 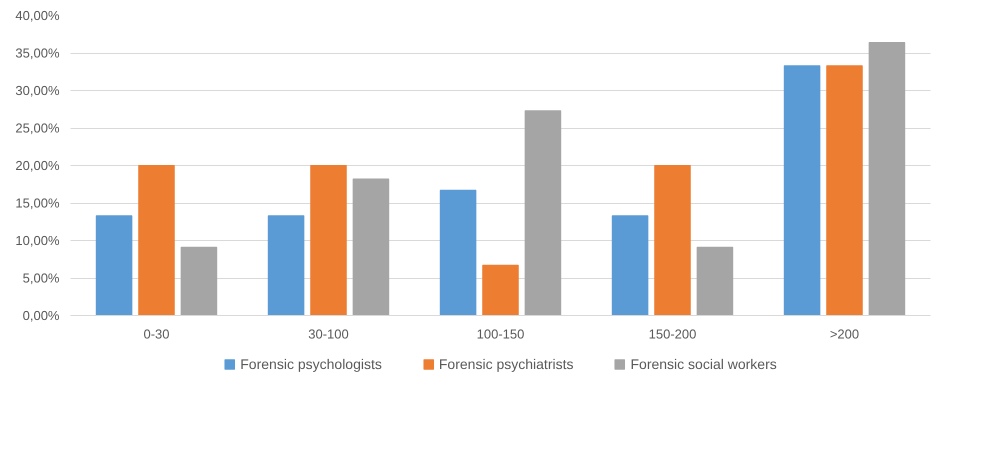 What do you see at coordinates (506, 364) in the screenshot?
I see `legend-label: Forensic psychiatrists` at bounding box center [506, 364].